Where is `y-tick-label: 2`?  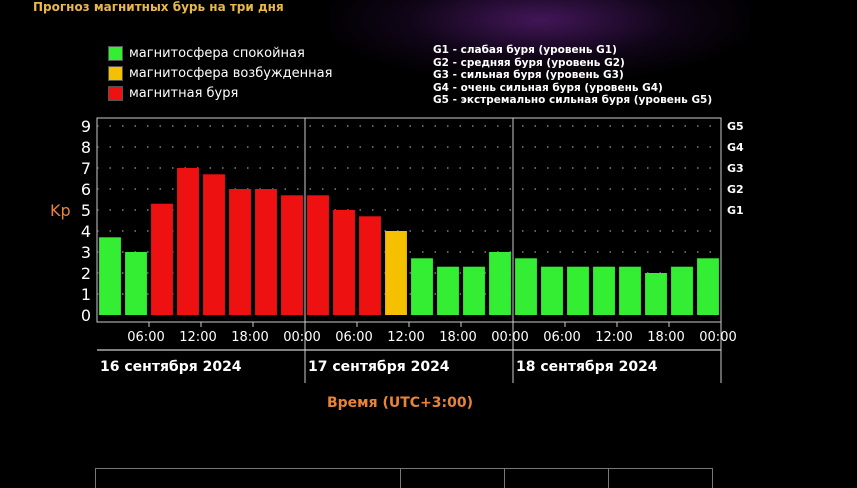 y-tick-label: 2 is located at coordinates (86, 273).